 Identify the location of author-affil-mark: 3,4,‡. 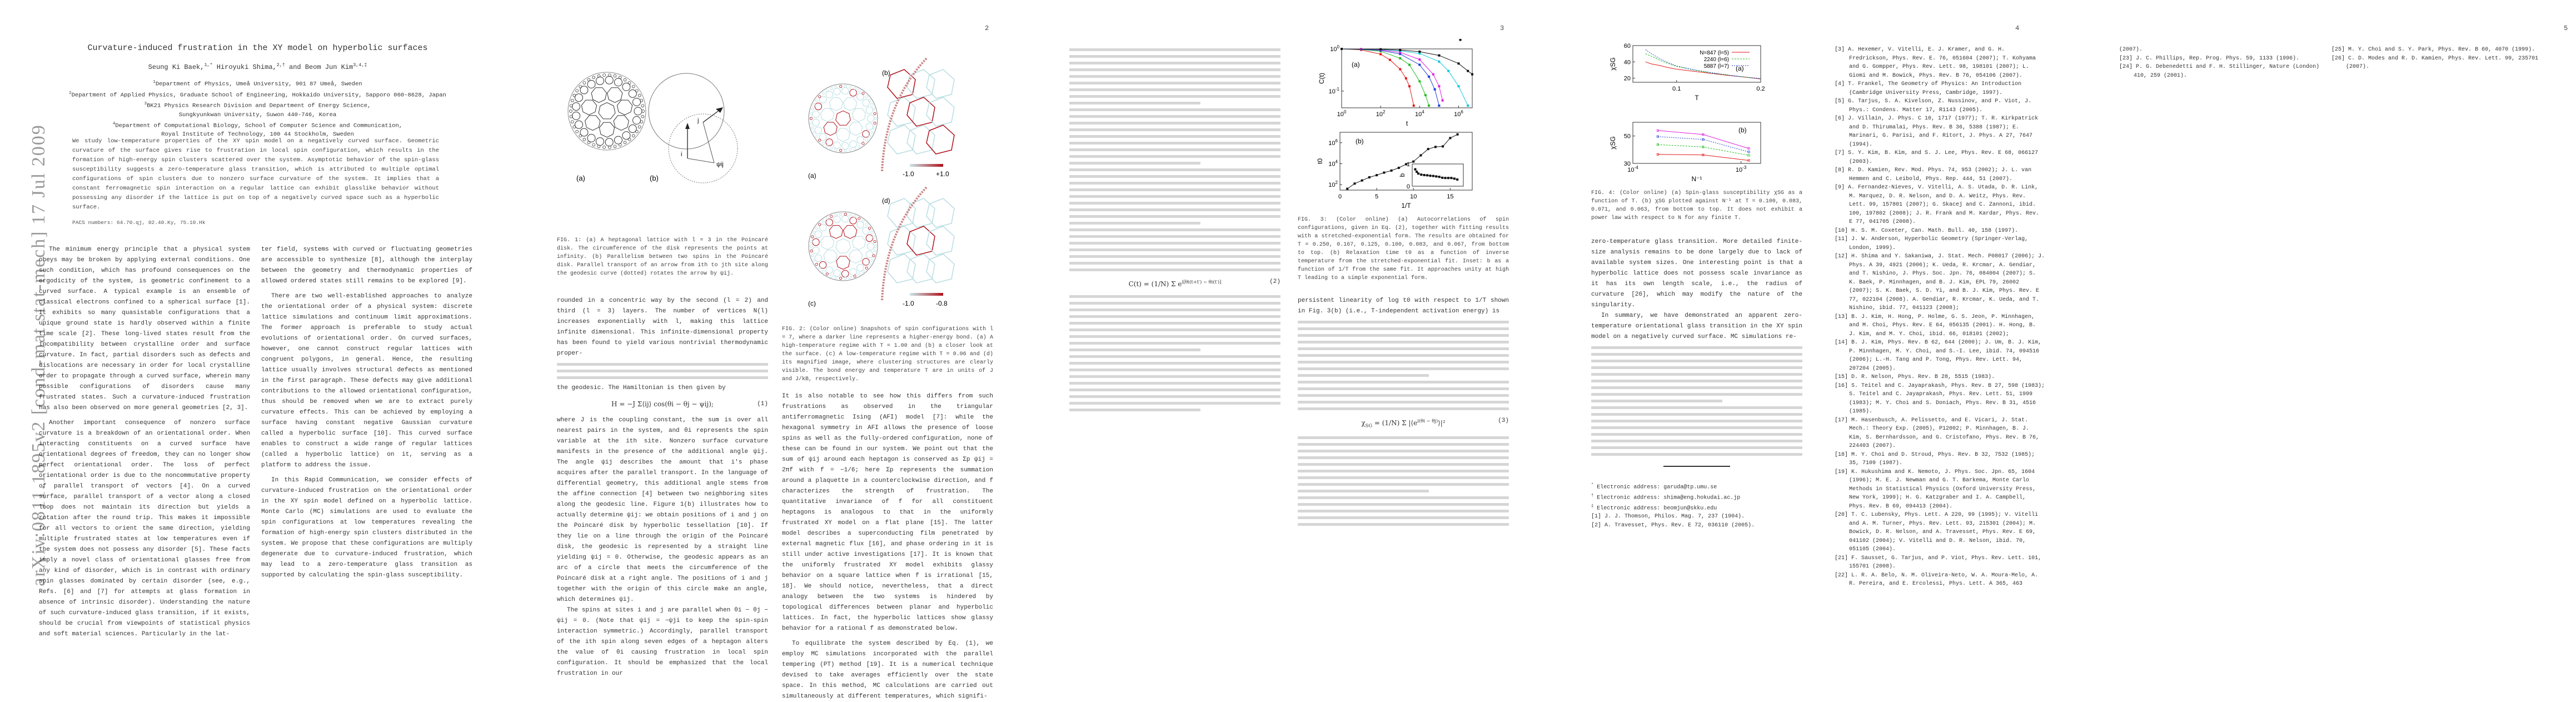
(360, 65).